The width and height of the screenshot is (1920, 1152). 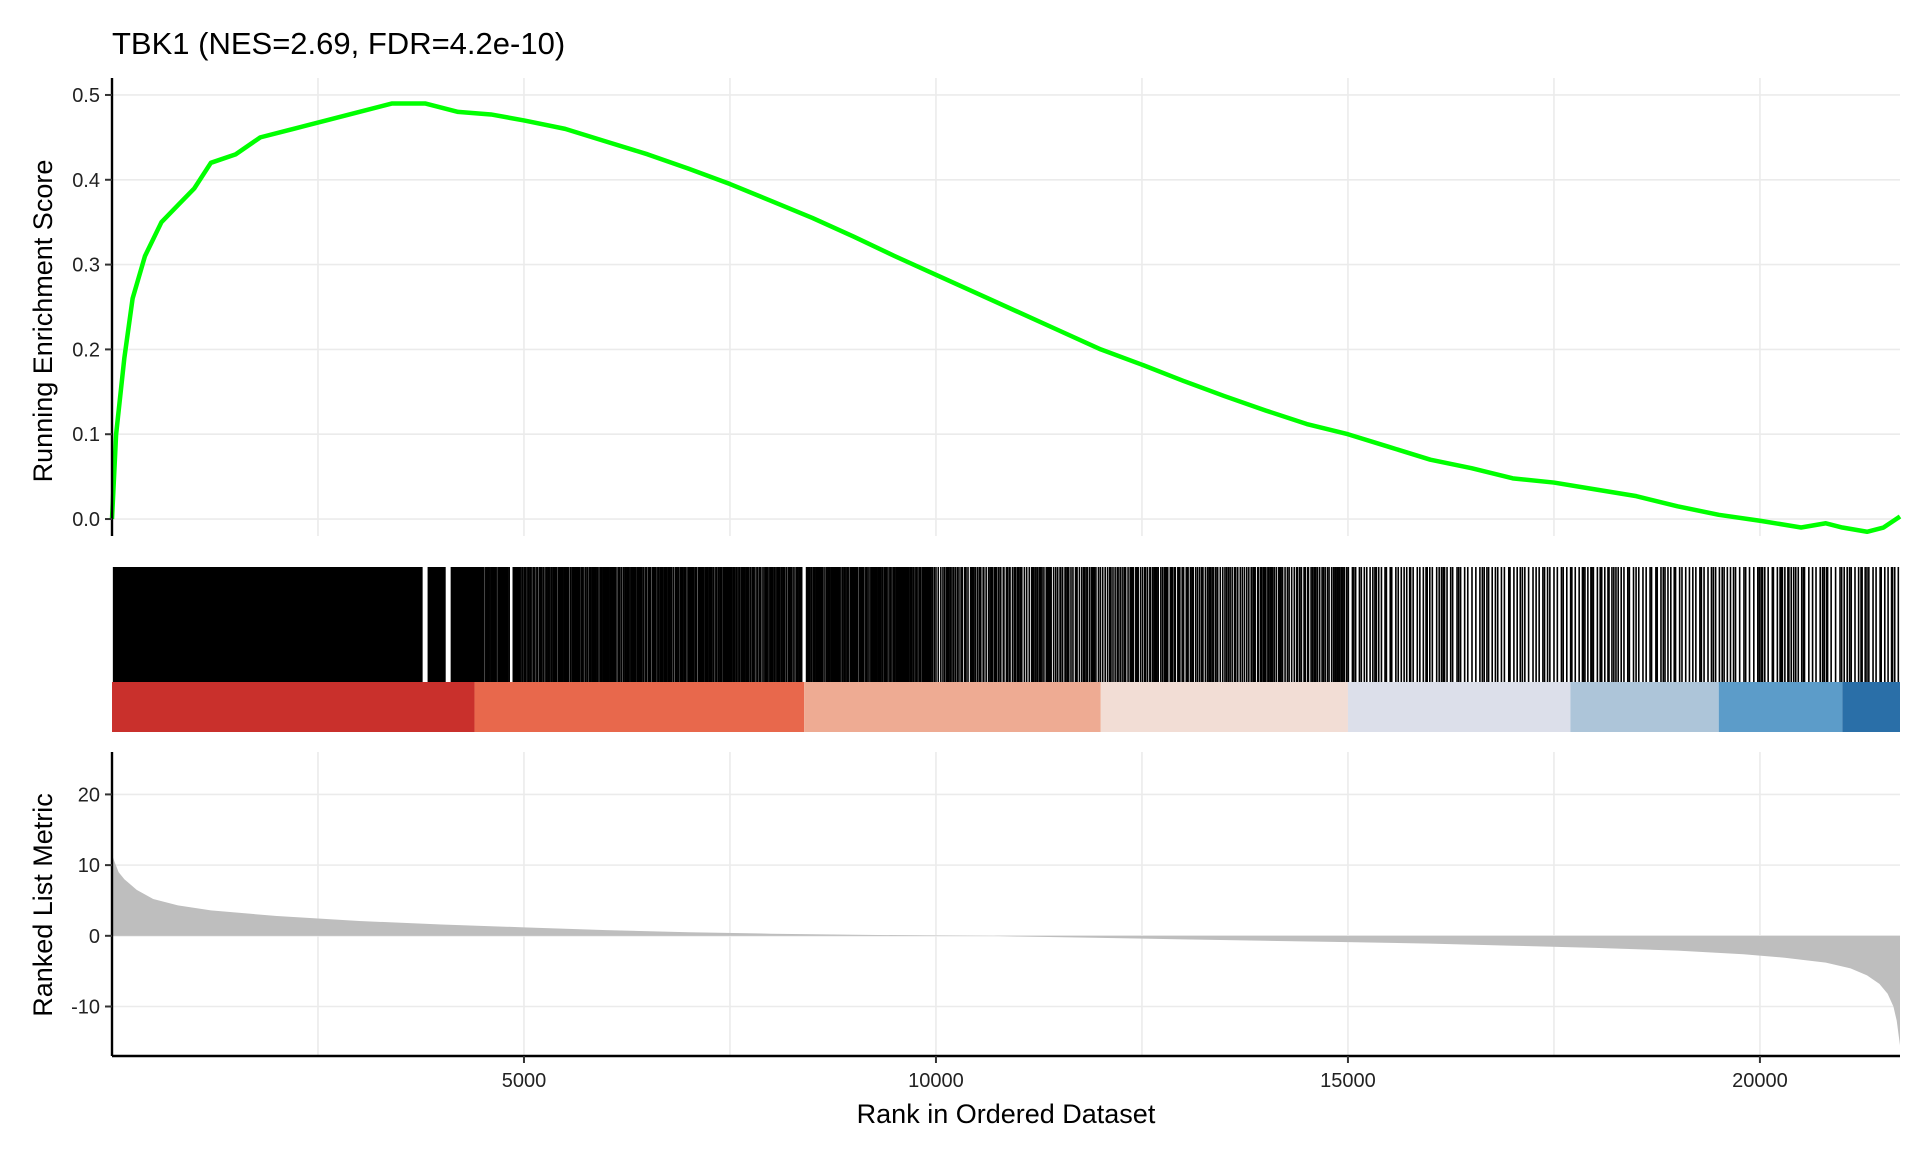 I want to click on x-axis-title: Rank in Ordered Dataset, so click(x=1006, y=1114).